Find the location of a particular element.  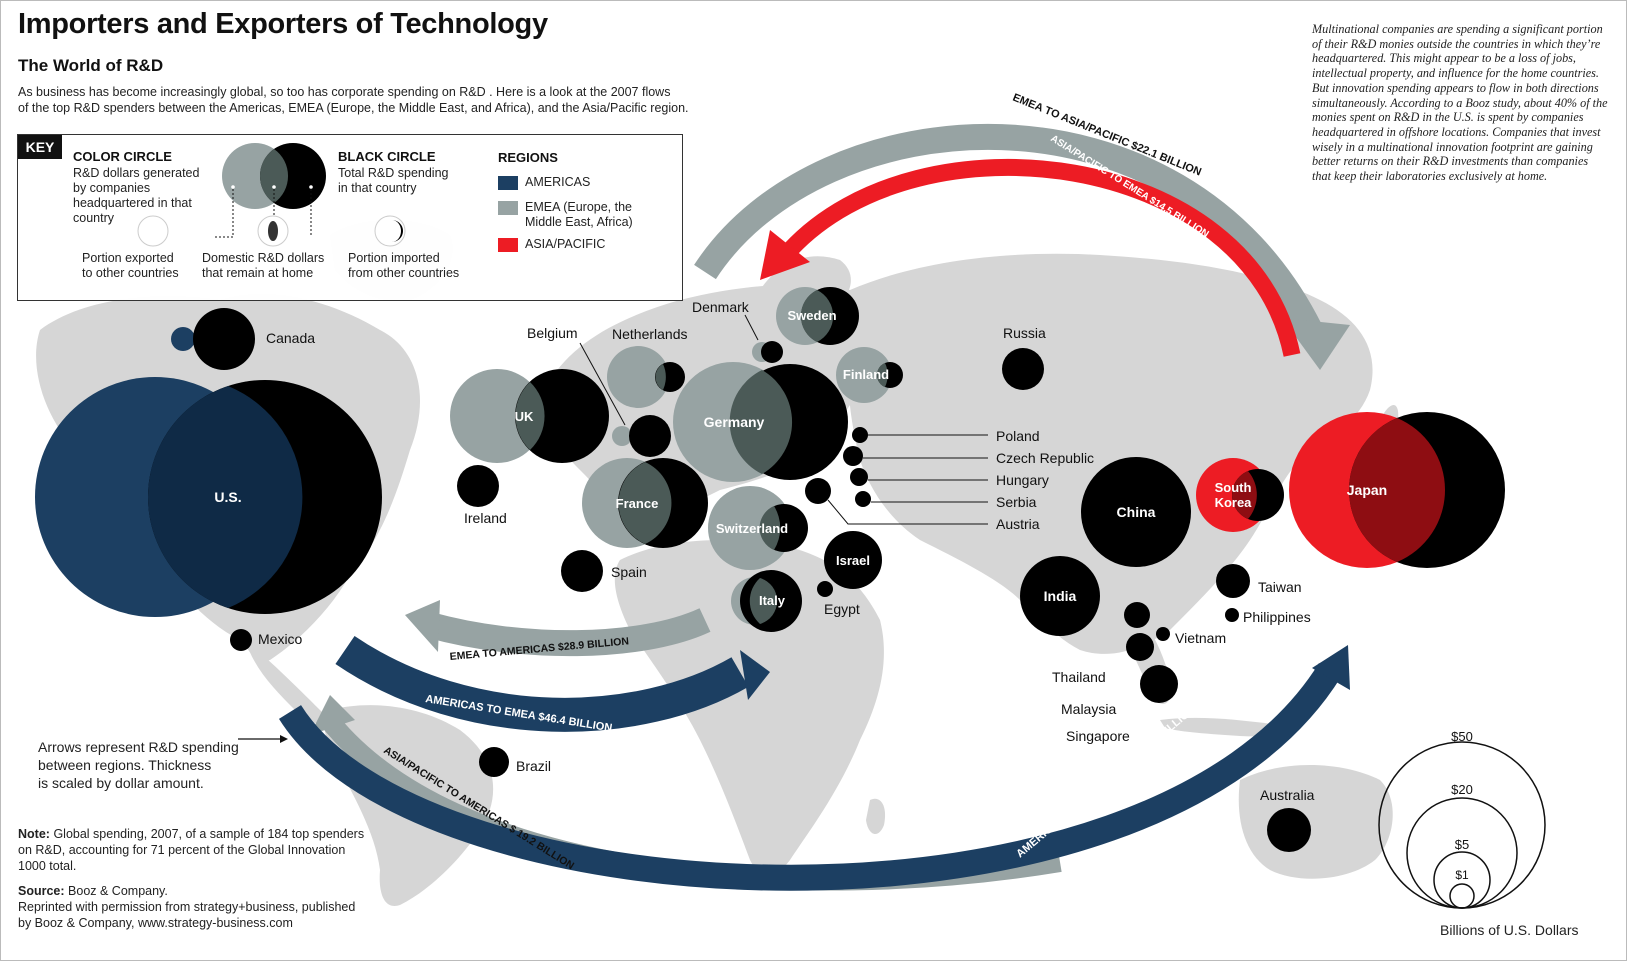

bubble-israel: Israel is located at coordinates (853, 560).